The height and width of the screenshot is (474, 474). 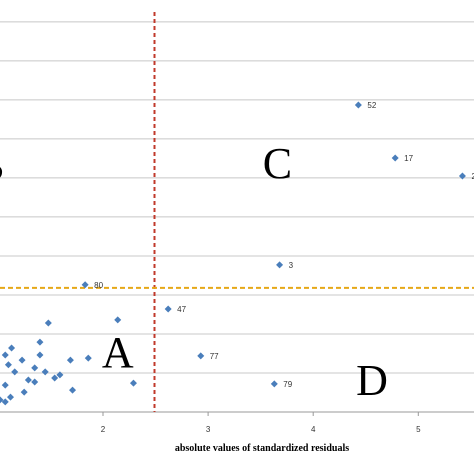 I want to click on region-label: A, so click(x=118, y=352).